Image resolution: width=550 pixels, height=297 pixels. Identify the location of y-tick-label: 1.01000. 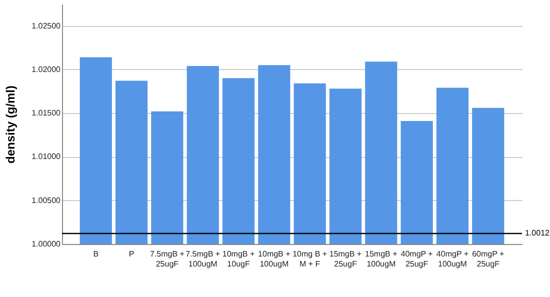
(47, 157).